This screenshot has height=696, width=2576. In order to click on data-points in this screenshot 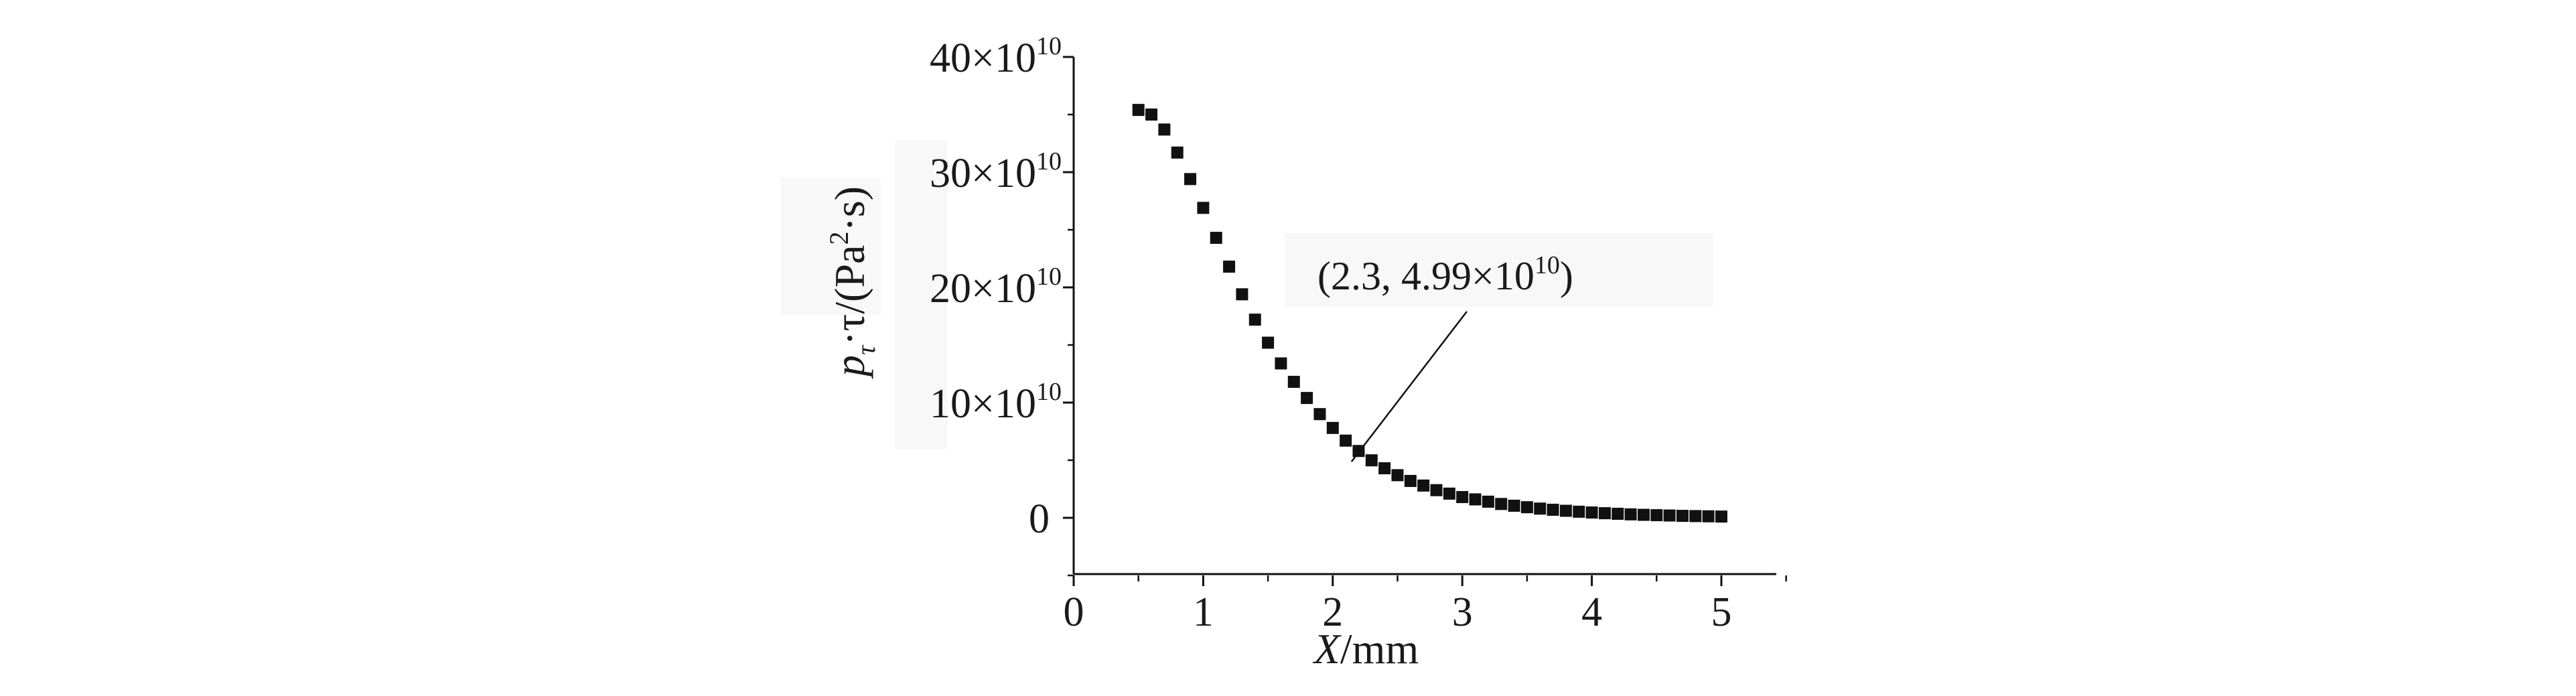, I will do `click(1429, 313)`.